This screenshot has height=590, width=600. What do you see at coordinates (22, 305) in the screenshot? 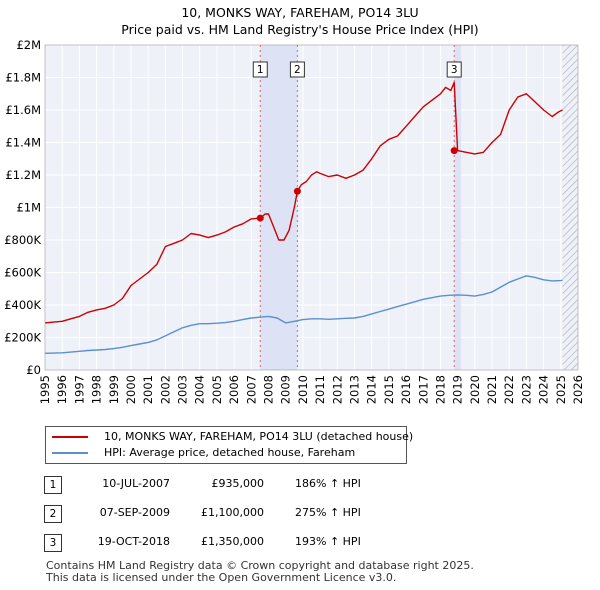
I see `y-tick-label: £400K` at bounding box center [22, 305].